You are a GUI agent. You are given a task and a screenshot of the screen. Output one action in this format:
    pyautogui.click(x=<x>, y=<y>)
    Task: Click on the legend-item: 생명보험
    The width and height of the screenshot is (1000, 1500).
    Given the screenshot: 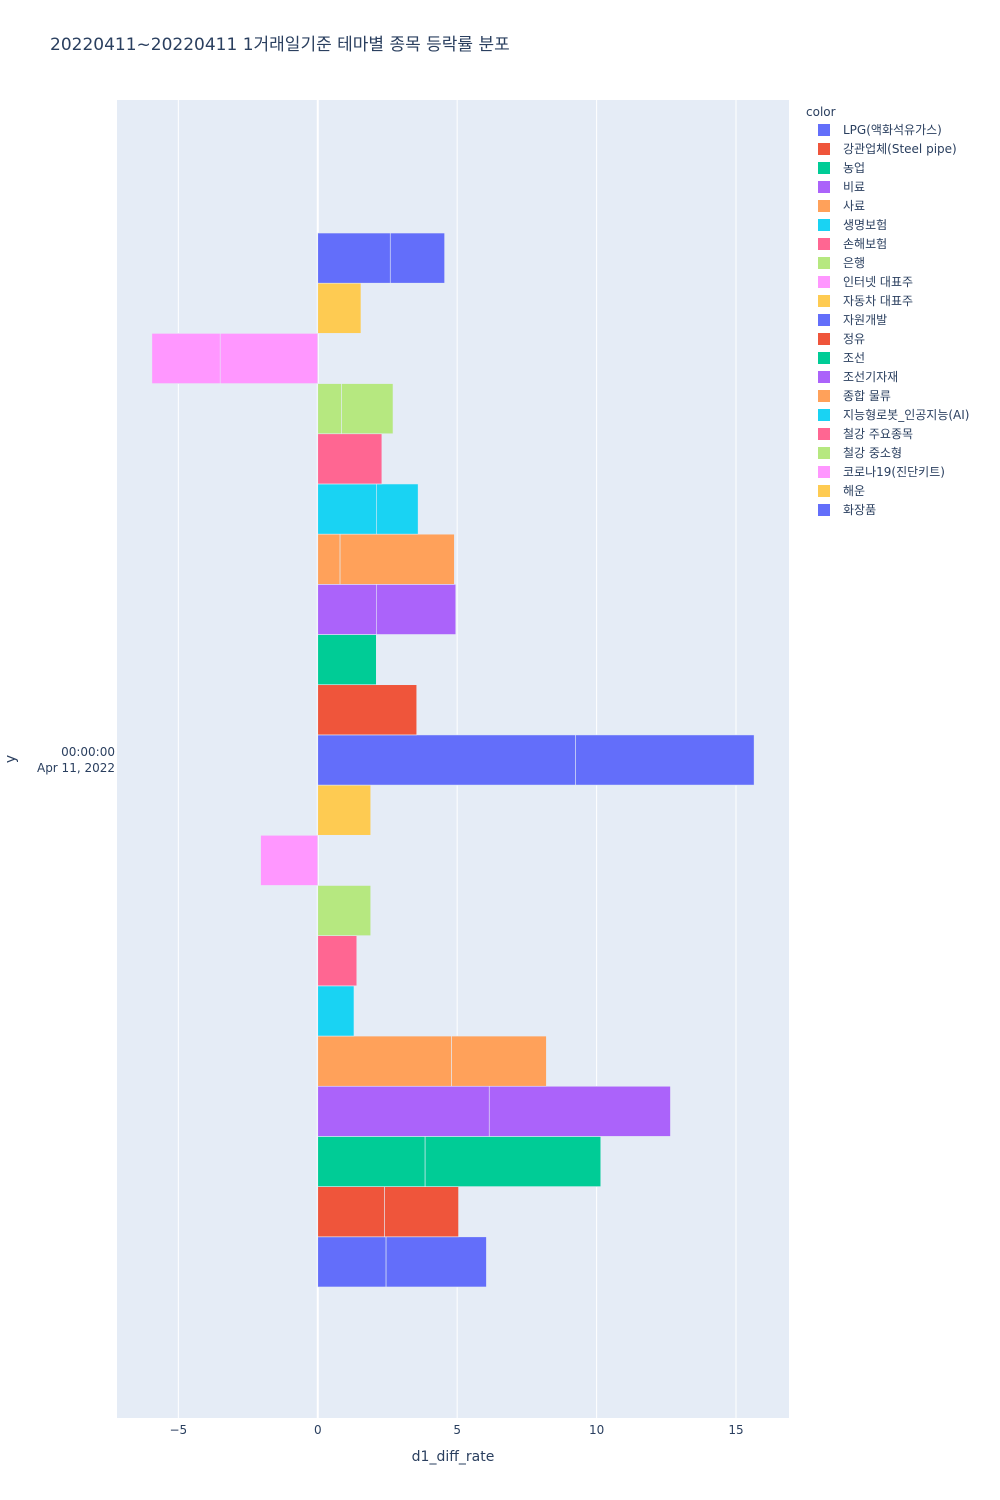 What is the action you would take?
    pyautogui.click(x=852, y=225)
    